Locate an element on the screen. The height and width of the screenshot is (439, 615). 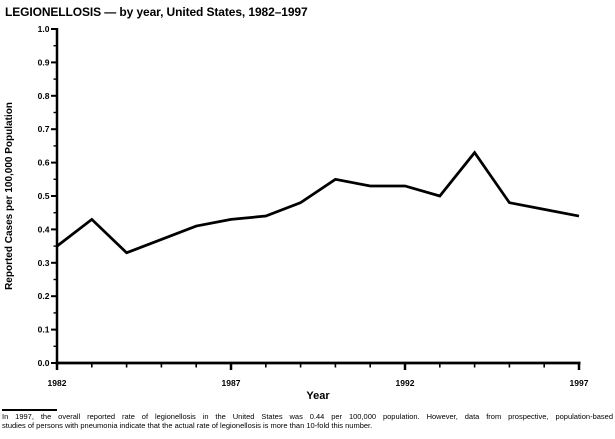
x-tick-label: 1997 is located at coordinates (579, 383).